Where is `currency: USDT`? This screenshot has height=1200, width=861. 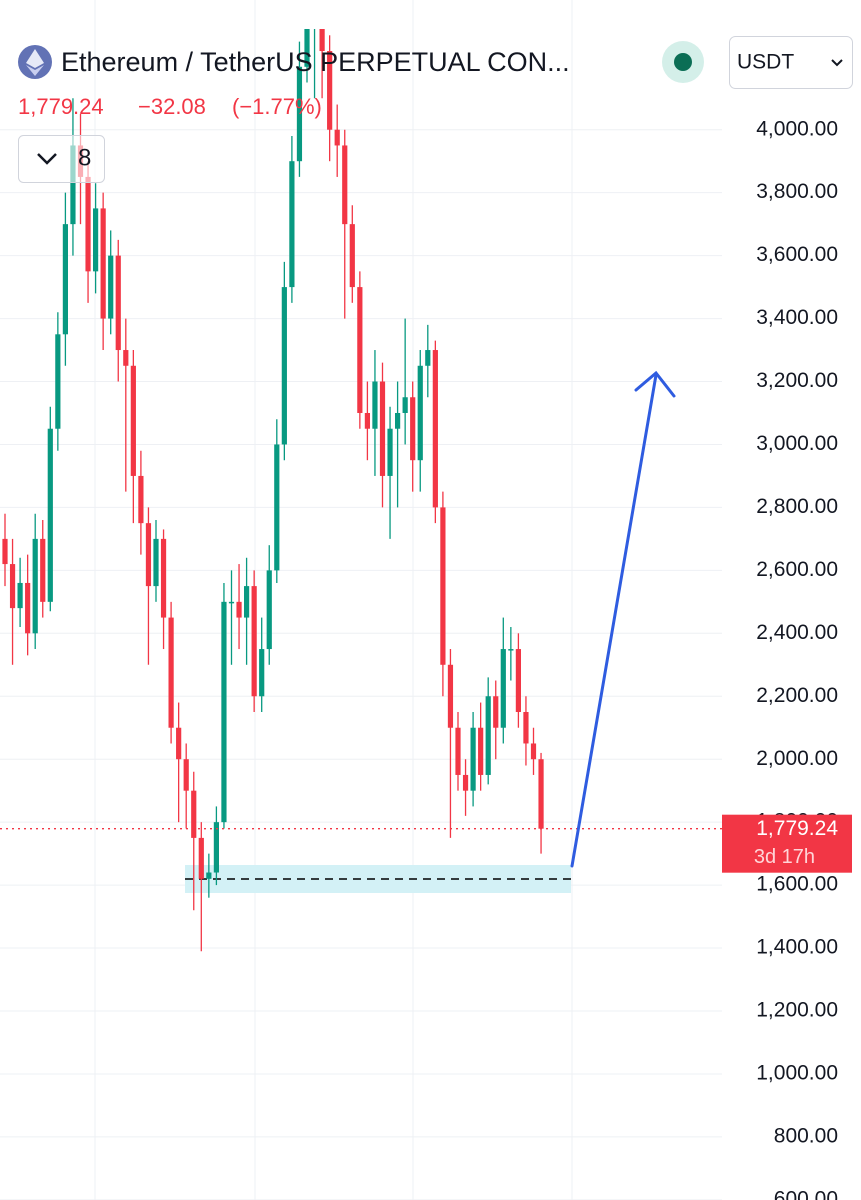
currency: USDT is located at coordinates (765, 62).